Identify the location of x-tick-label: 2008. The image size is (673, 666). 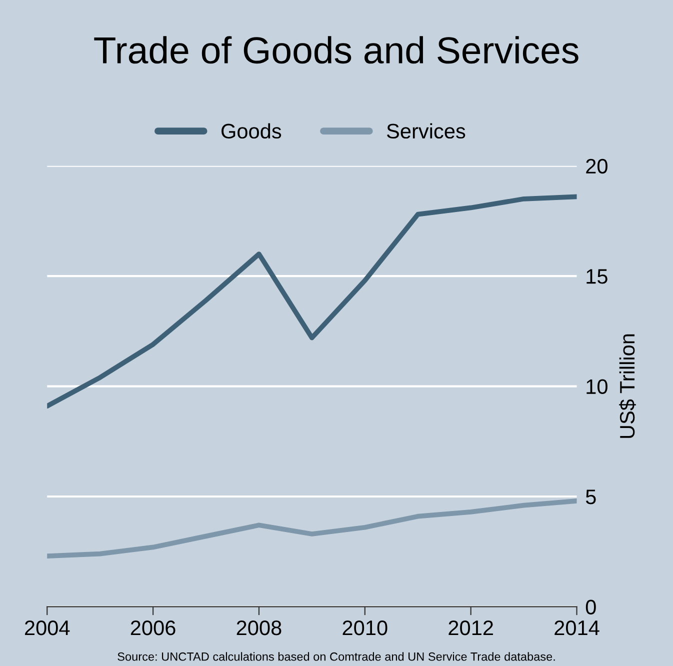
(259, 628).